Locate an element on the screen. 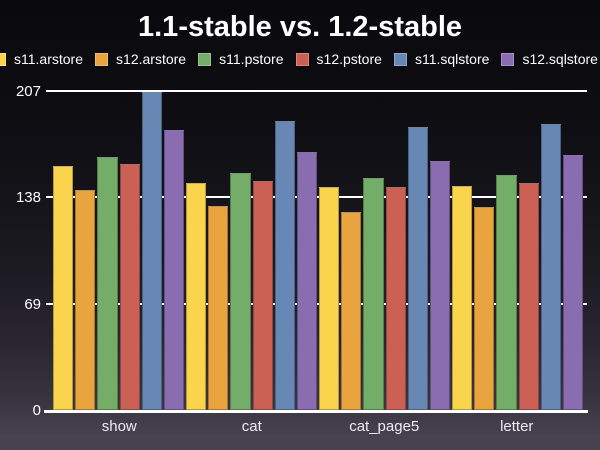  bar-s11.arstore-show is located at coordinates (63, 287).